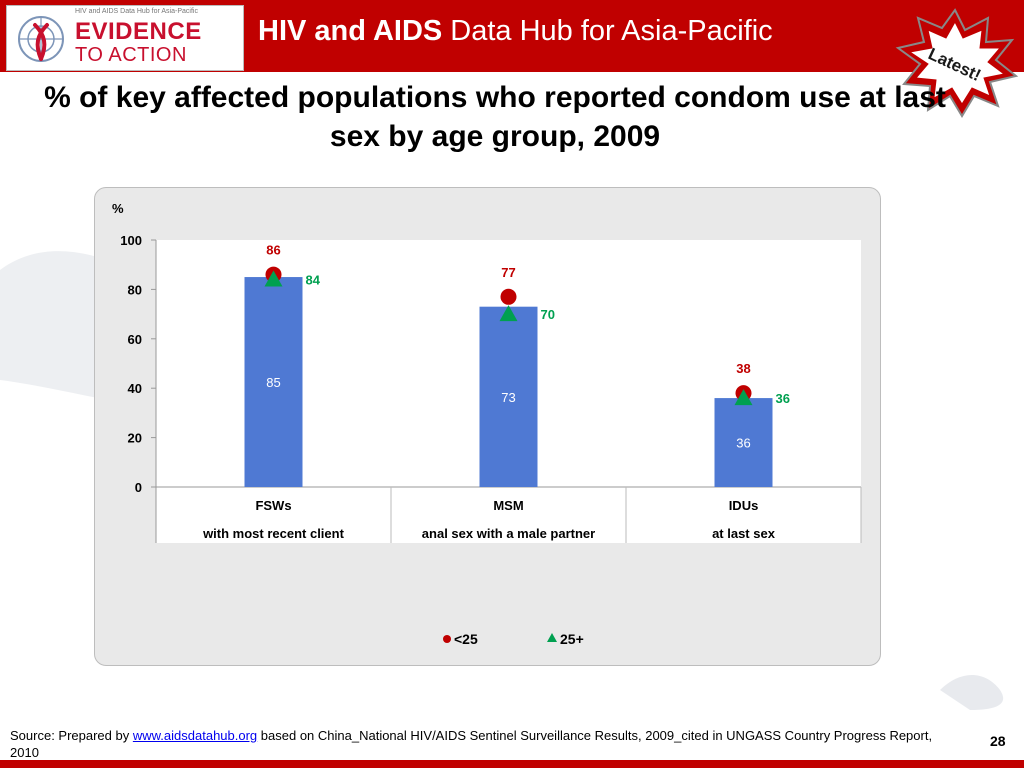 This screenshot has width=1024, height=768. I want to click on y-axis-label: %, so click(118, 208).